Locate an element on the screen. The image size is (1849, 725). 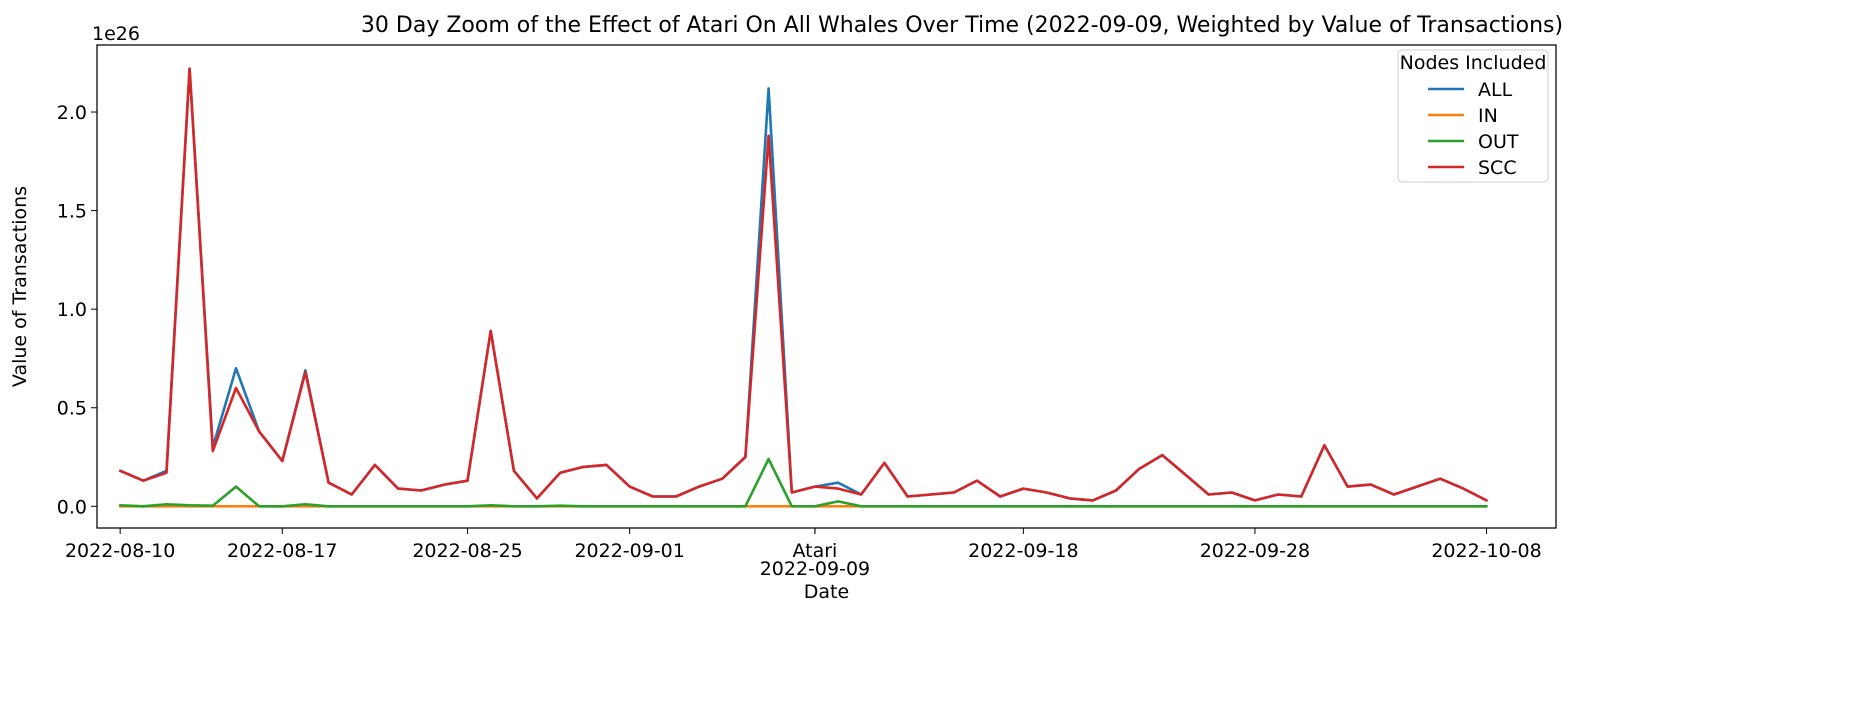
legend-title: Nodes Included is located at coordinates (1473, 63).